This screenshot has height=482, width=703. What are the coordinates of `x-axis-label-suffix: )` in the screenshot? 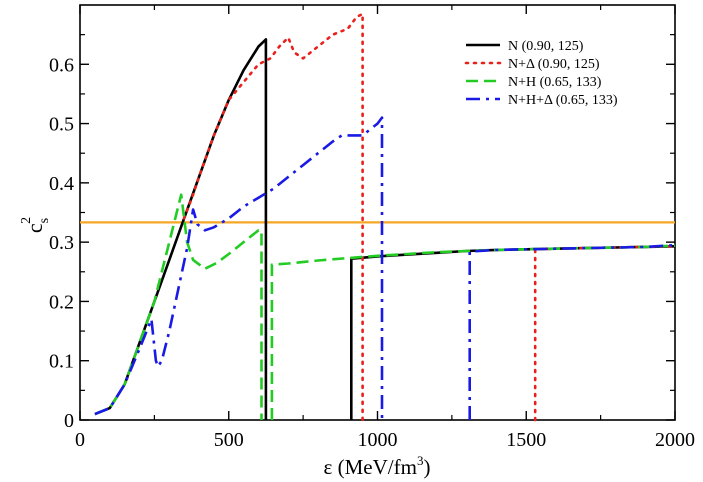 It's located at (426, 467).